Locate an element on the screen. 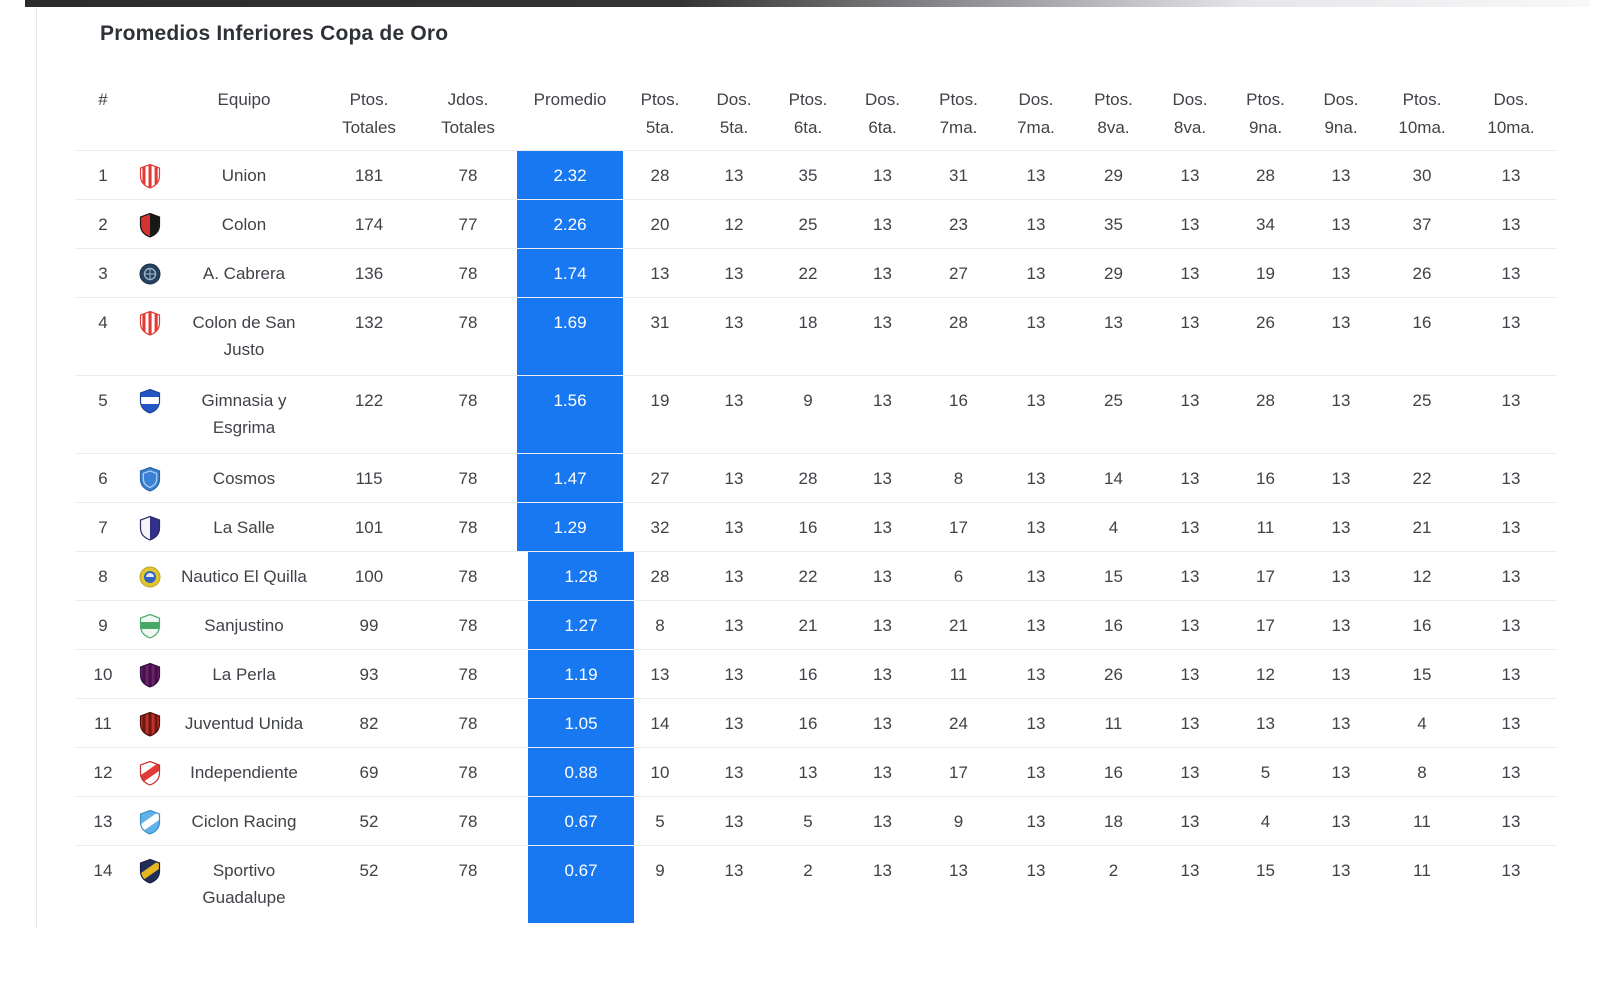 This screenshot has height=994, width=1600. promedio-value: 1.47 is located at coordinates (570, 477).